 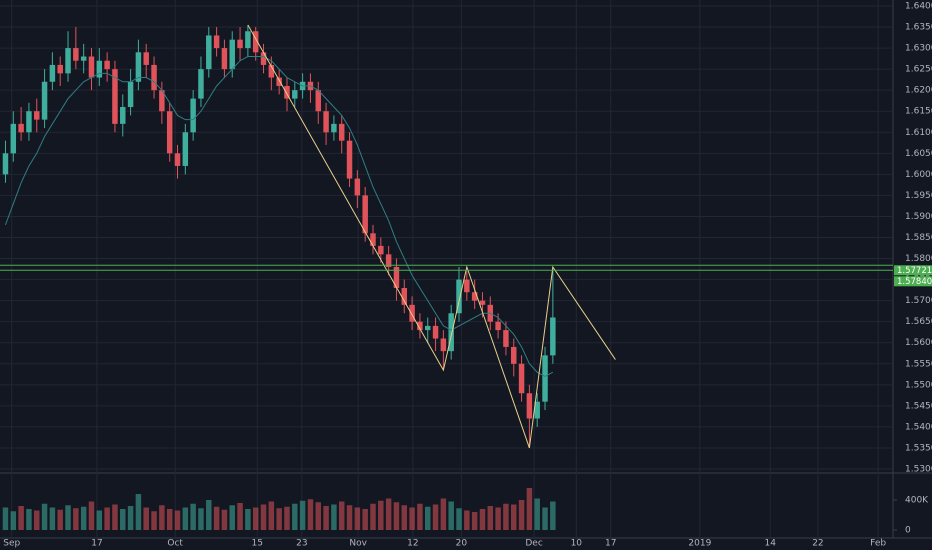 I want to click on x-tick-label: 15, so click(x=257, y=544).